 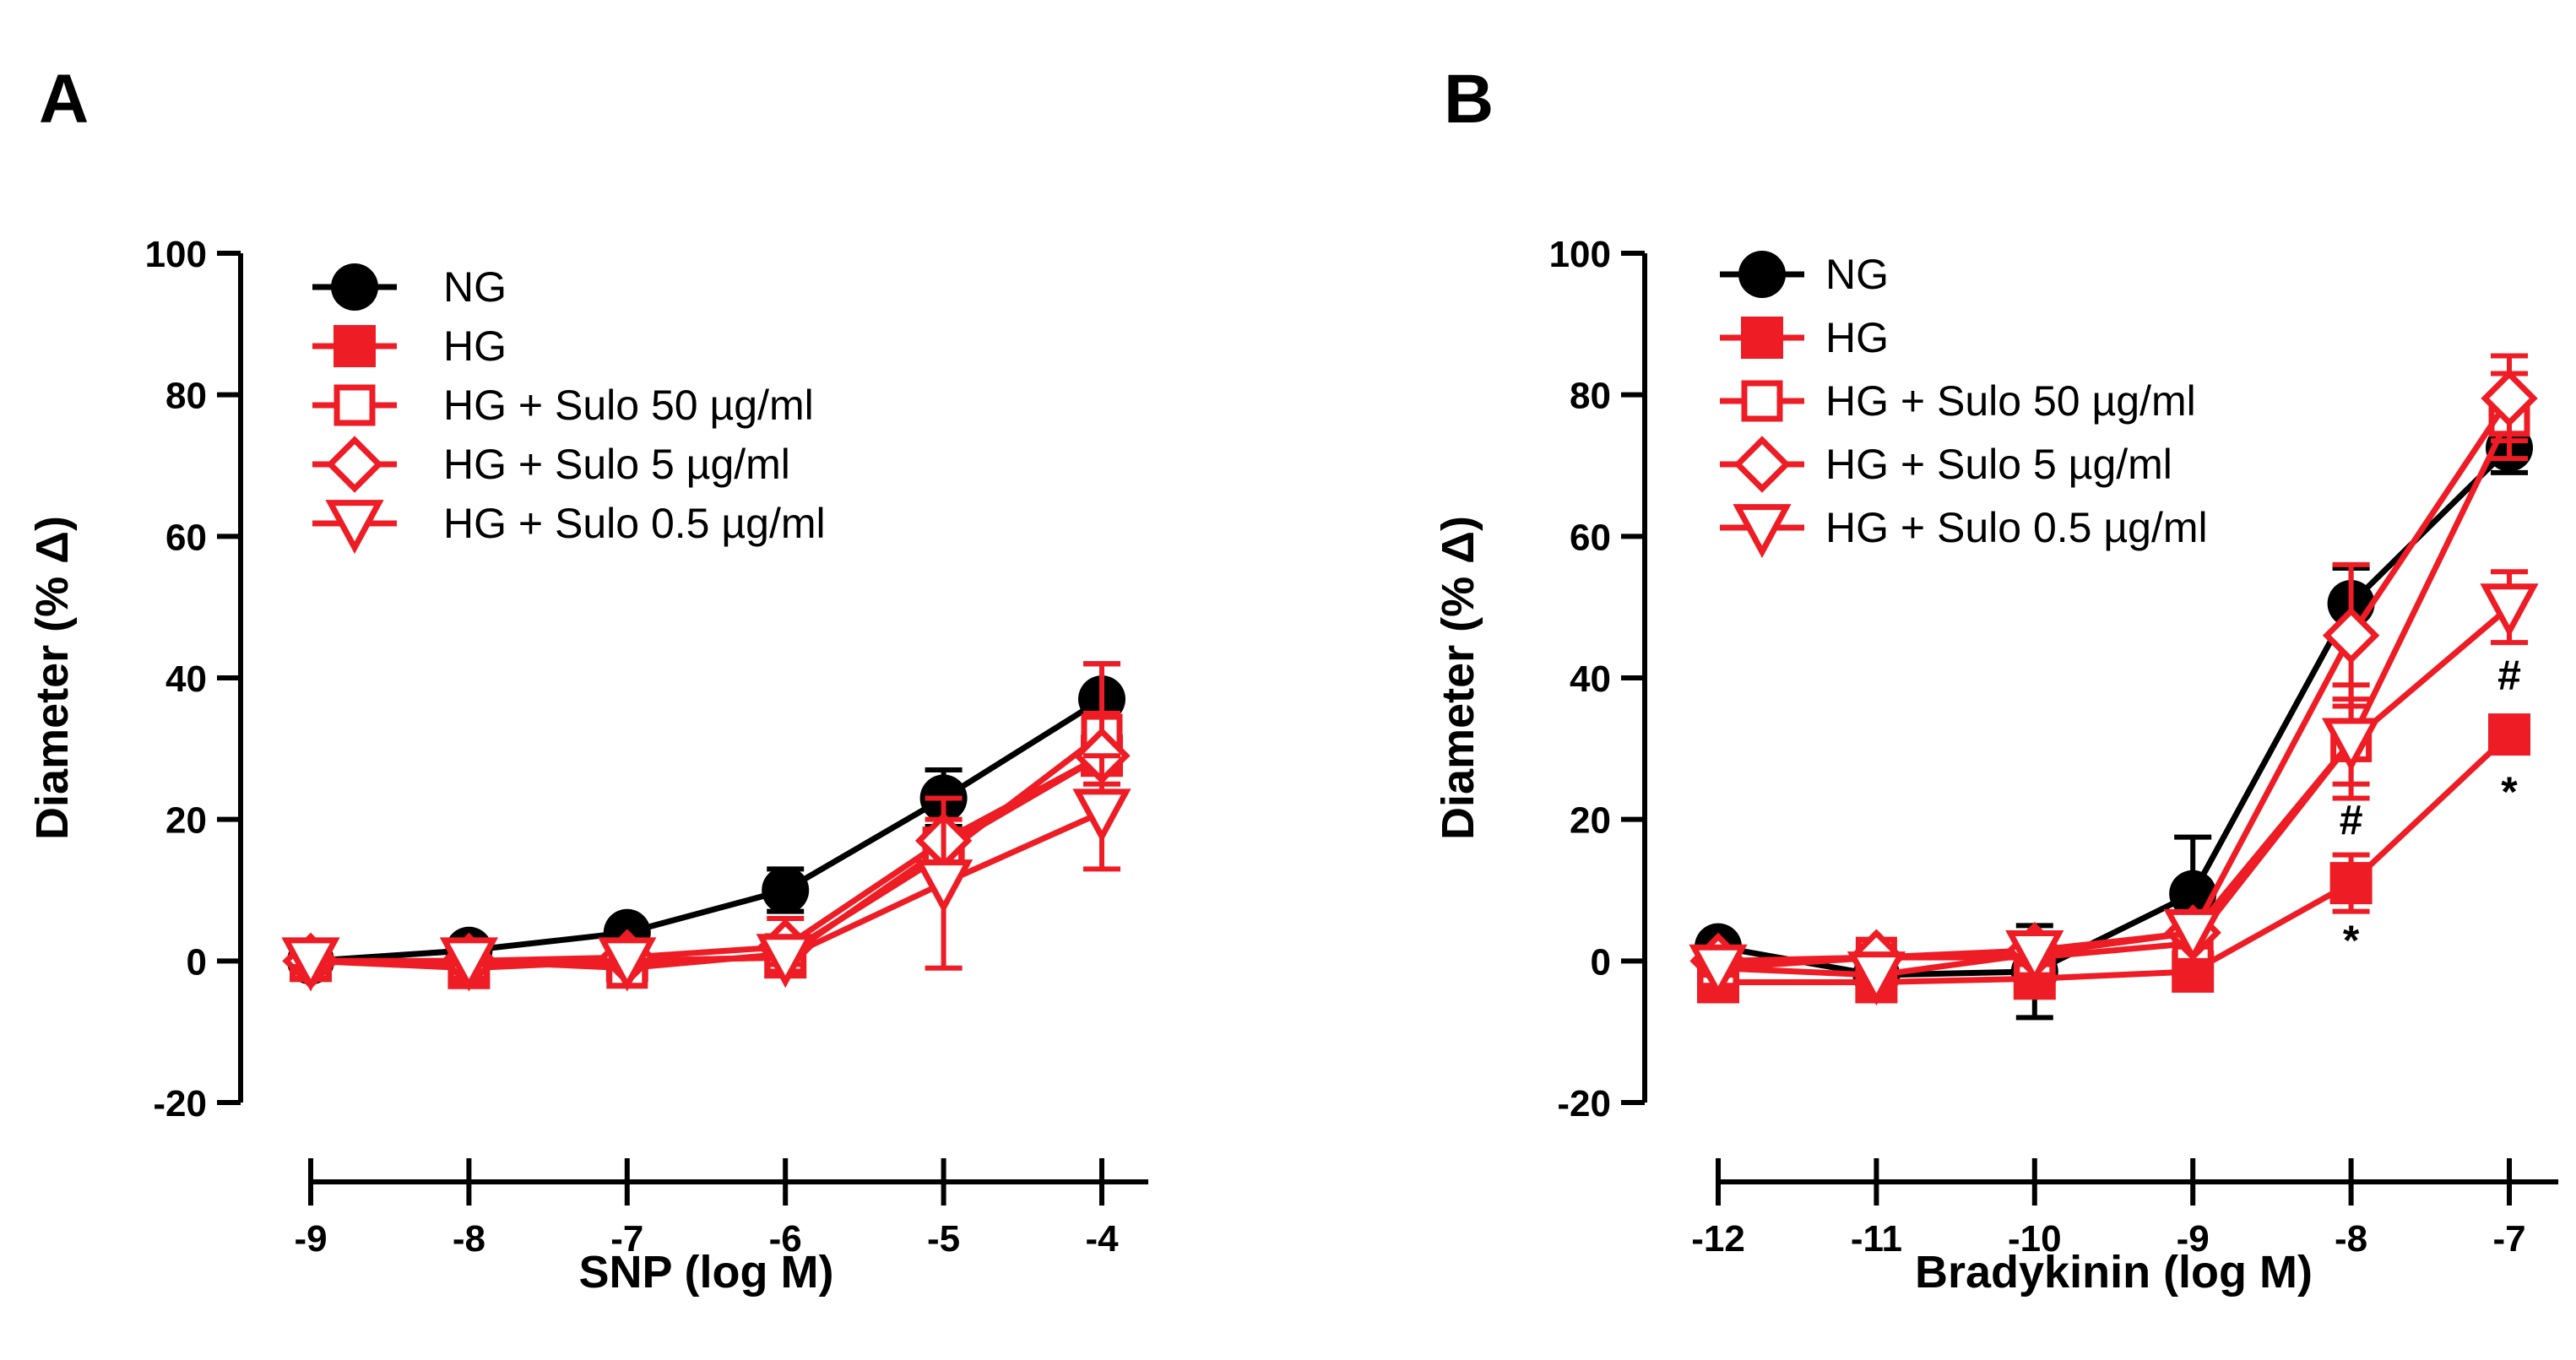 I want to click on x-axis-title: SNP (log M), so click(x=707, y=1272).